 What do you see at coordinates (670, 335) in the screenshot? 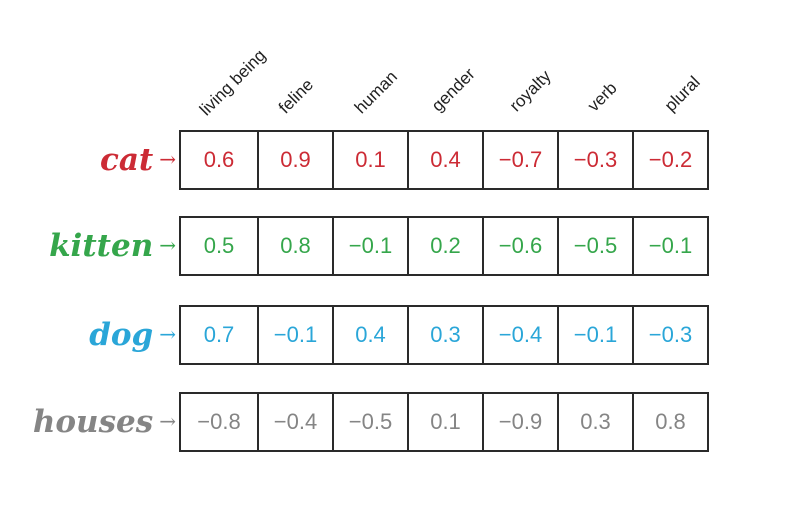
I see `vector-cell-plural: −0.3` at bounding box center [670, 335].